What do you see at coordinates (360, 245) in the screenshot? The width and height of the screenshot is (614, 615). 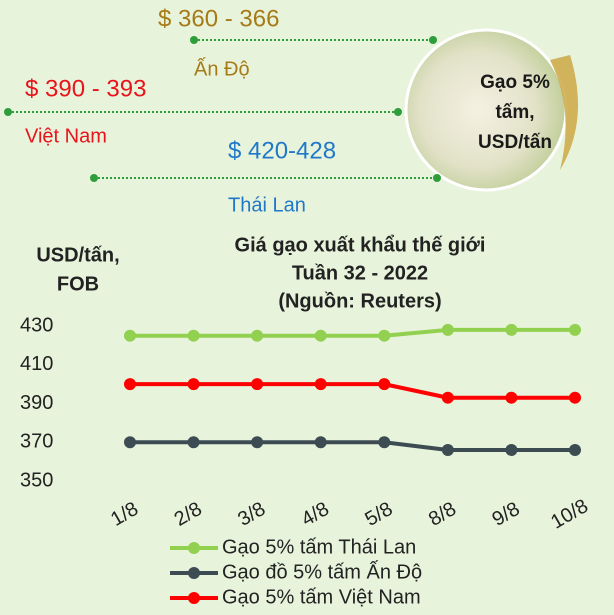 I see `chart-title: Giá gạo xuất khẩu thế giới` at bounding box center [360, 245].